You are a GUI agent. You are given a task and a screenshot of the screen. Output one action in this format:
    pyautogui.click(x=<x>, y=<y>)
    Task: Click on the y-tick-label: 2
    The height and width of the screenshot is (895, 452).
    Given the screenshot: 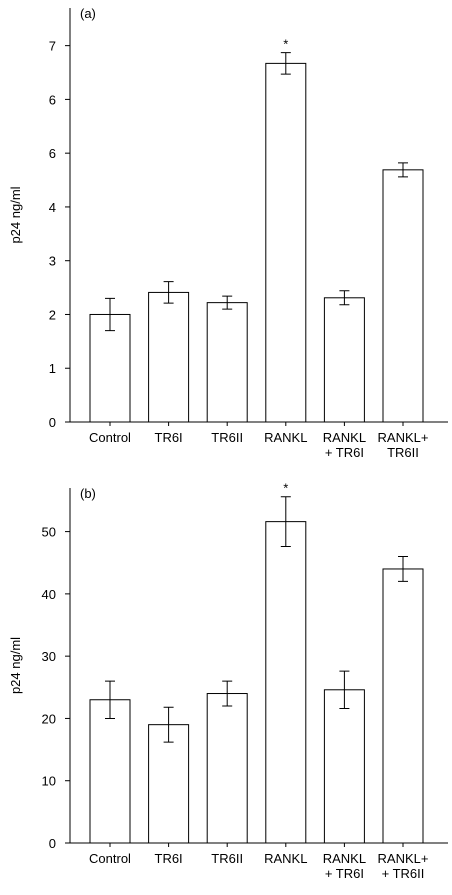 What is the action you would take?
    pyautogui.click(x=52, y=314)
    